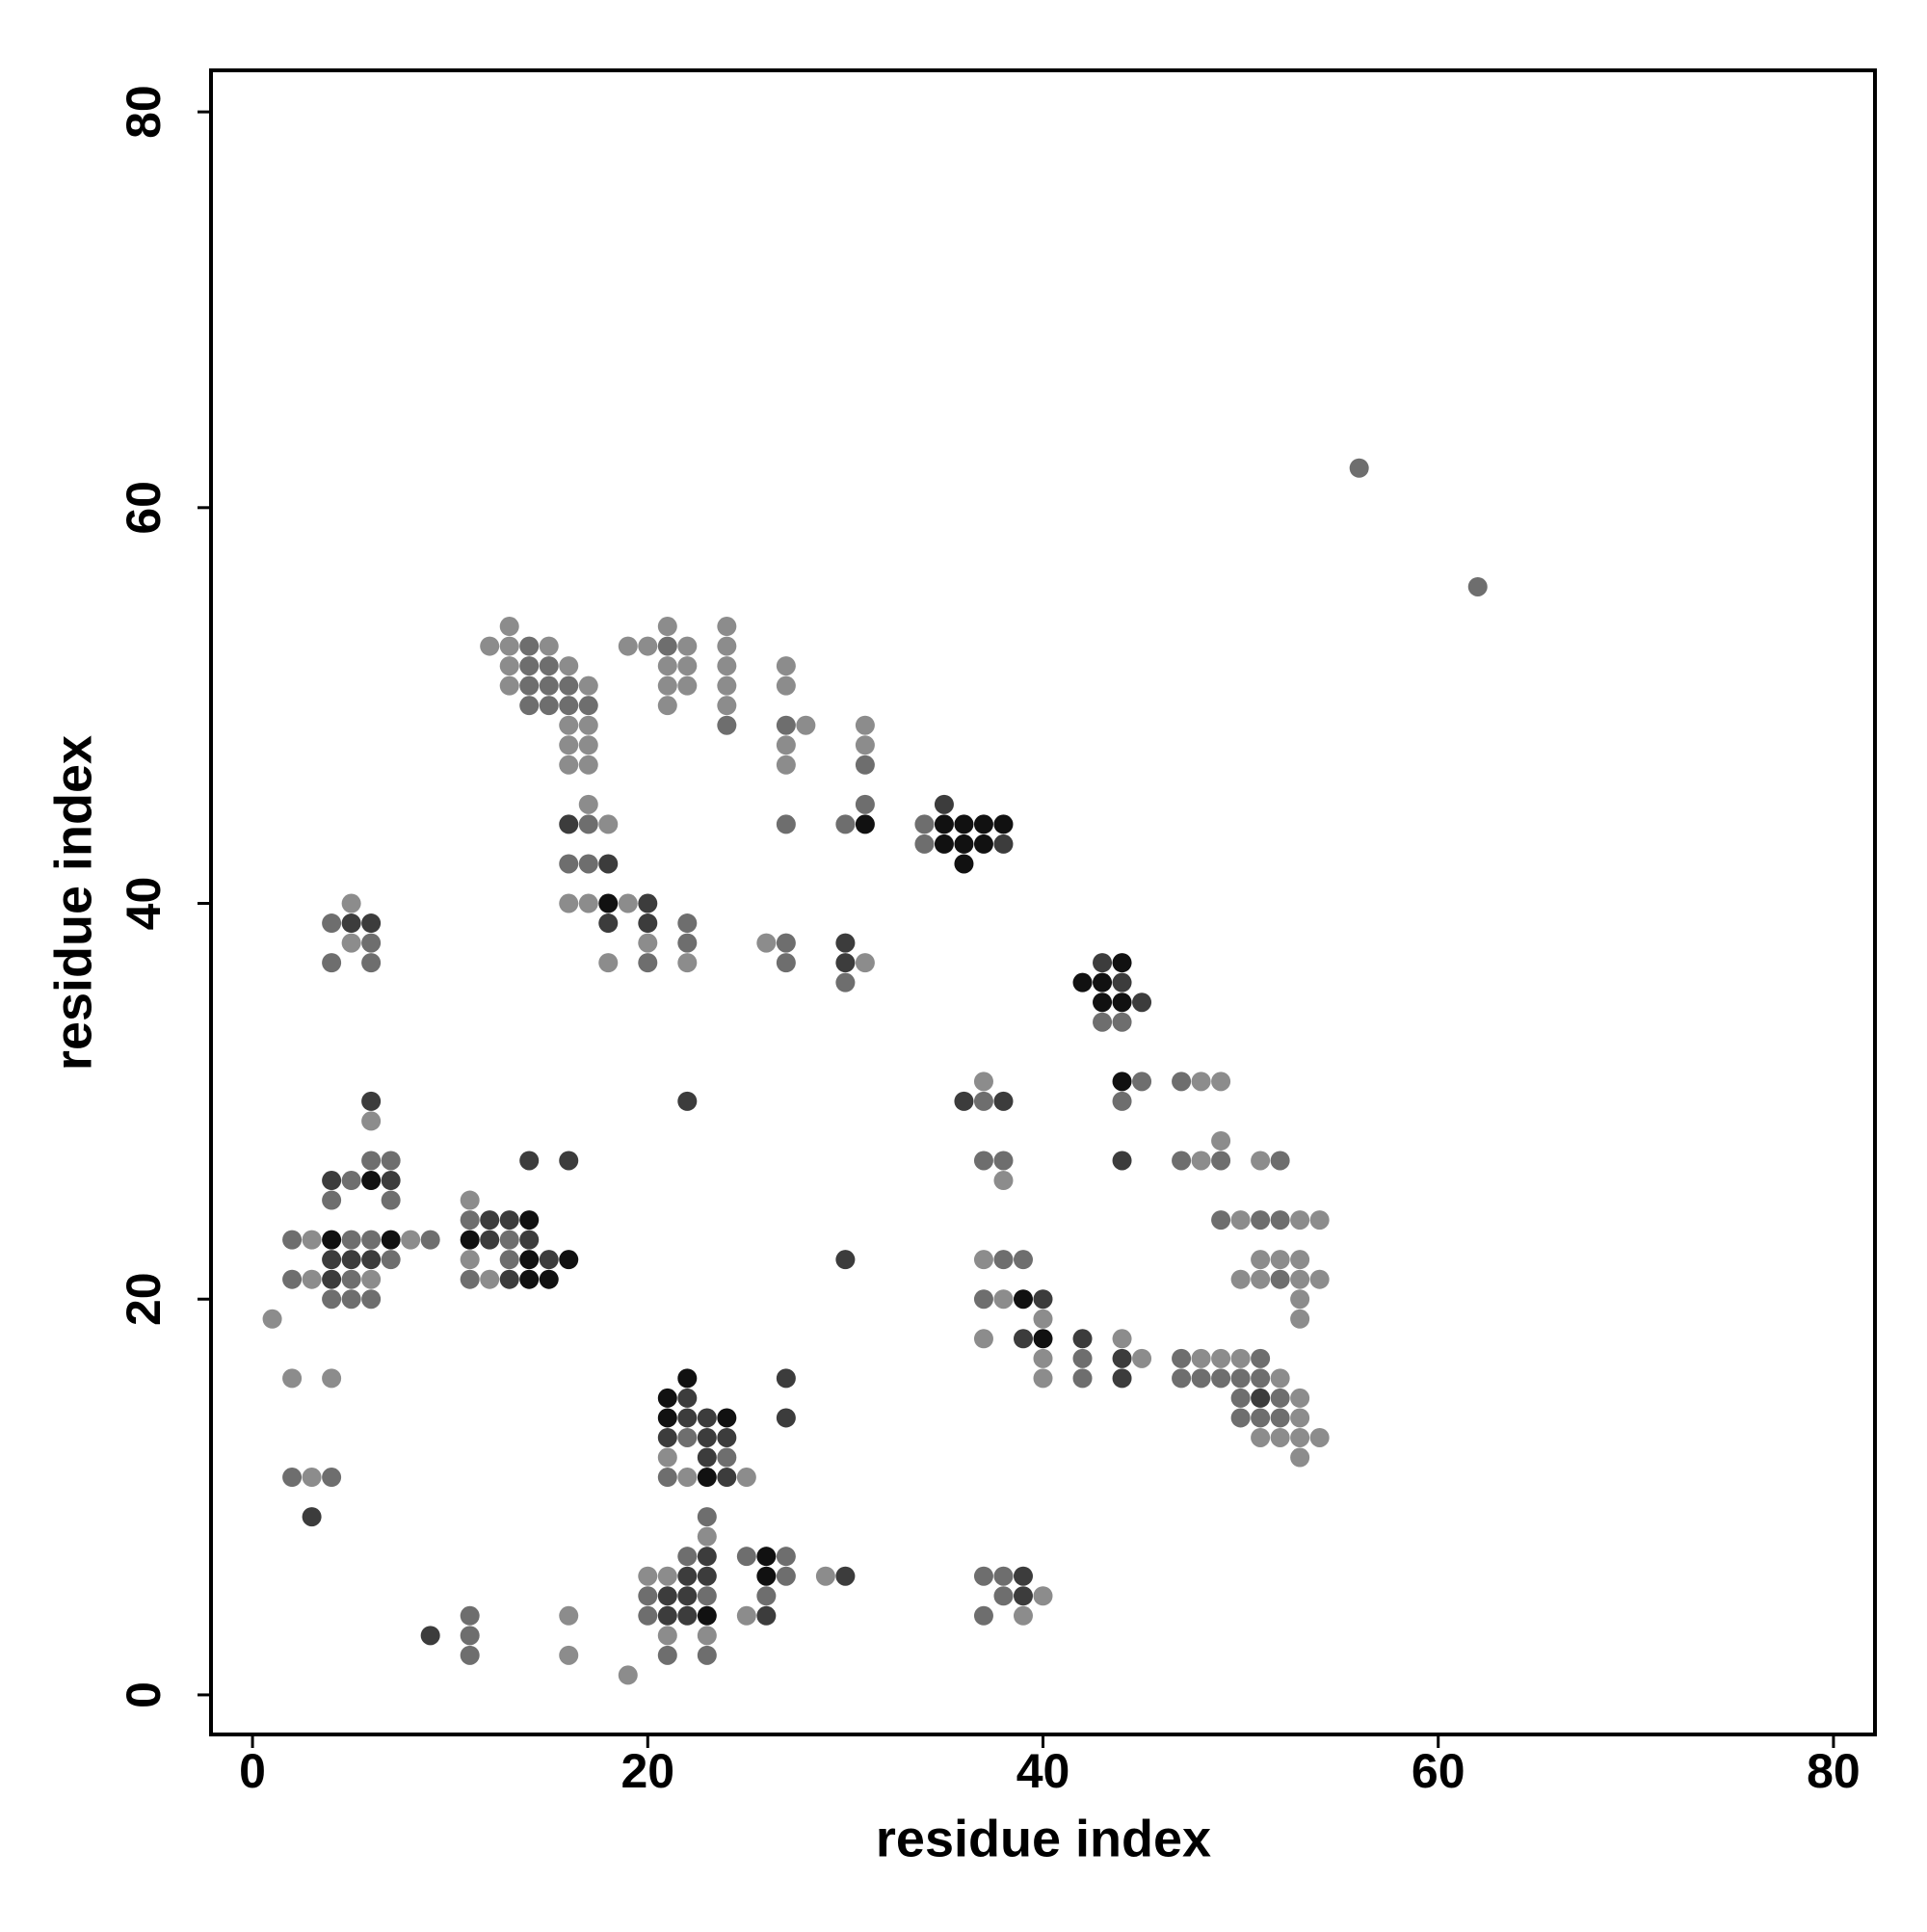 The height and width of the screenshot is (1932, 1927). Describe the element at coordinates (73, 903) in the screenshot. I see `y-axis-title: residue index` at that location.